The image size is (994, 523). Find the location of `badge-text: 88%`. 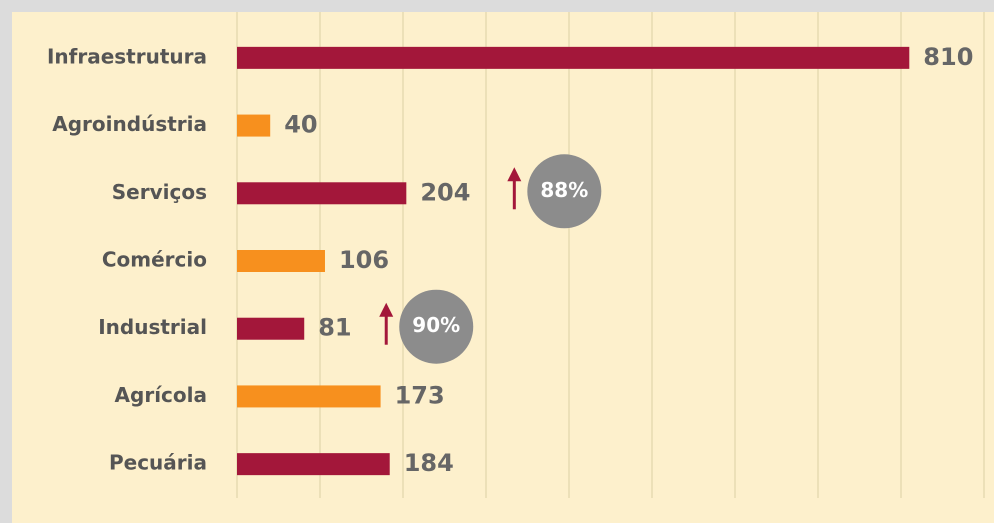

badge-text: 88% is located at coordinates (564, 190).